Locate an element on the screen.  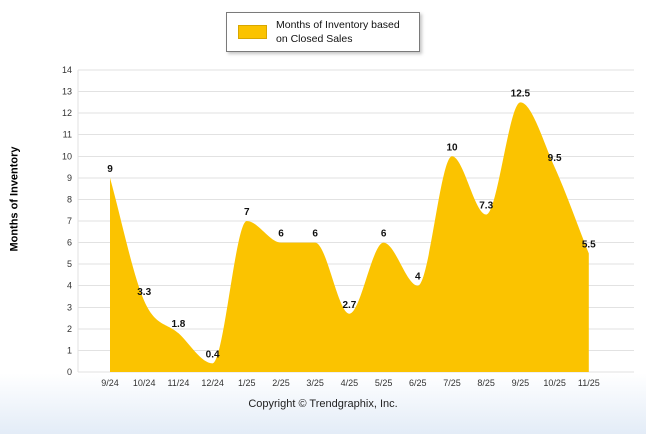
x-axis-label: 8/25 is located at coordinates (486, 383).